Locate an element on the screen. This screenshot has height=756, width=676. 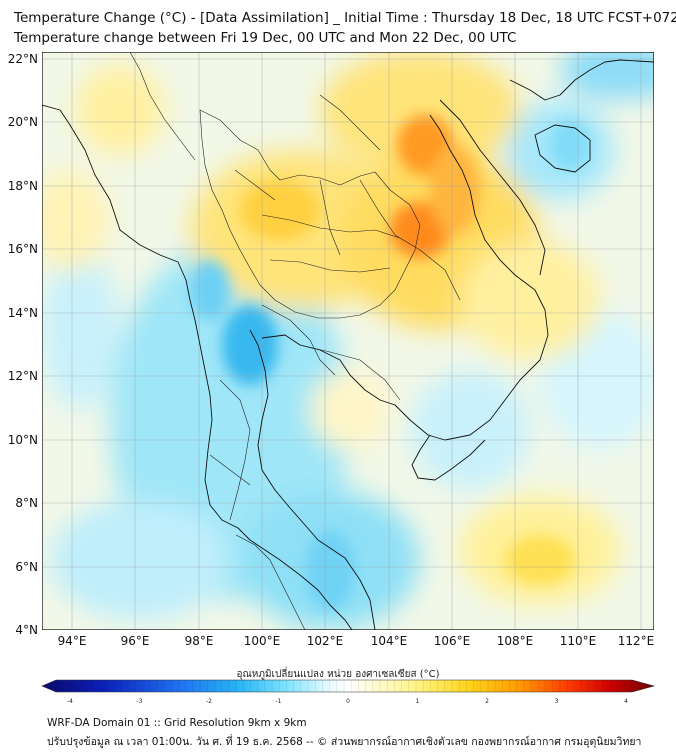
colorbar-tick-label: -1 is located at coordinates (279, 701).